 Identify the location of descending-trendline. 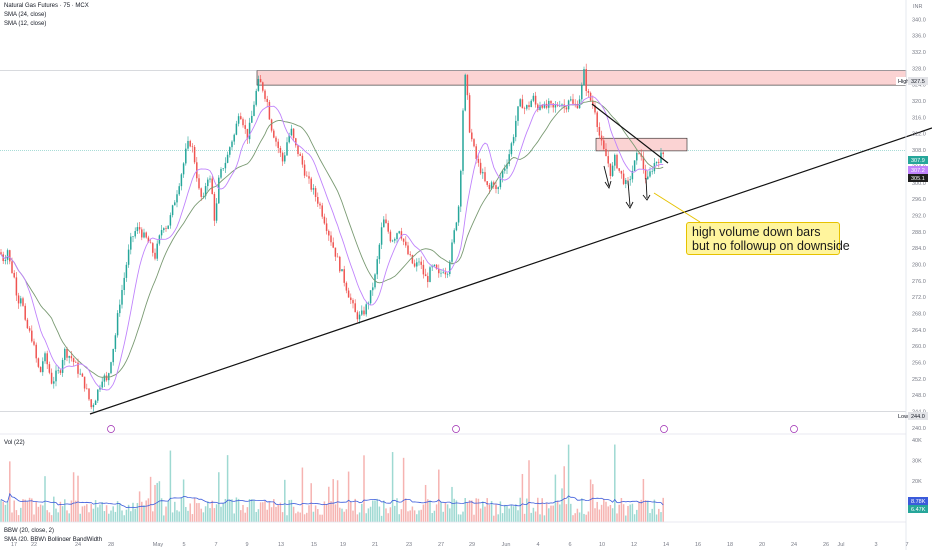
(630, 133).